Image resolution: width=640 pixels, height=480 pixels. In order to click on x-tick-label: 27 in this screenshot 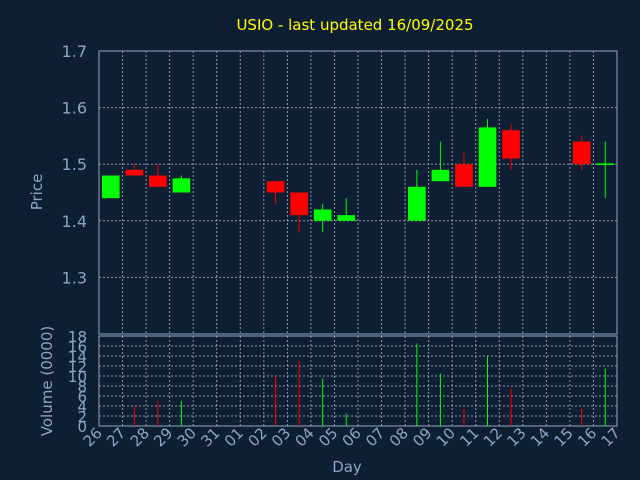, I will do `click(116, 437)`.